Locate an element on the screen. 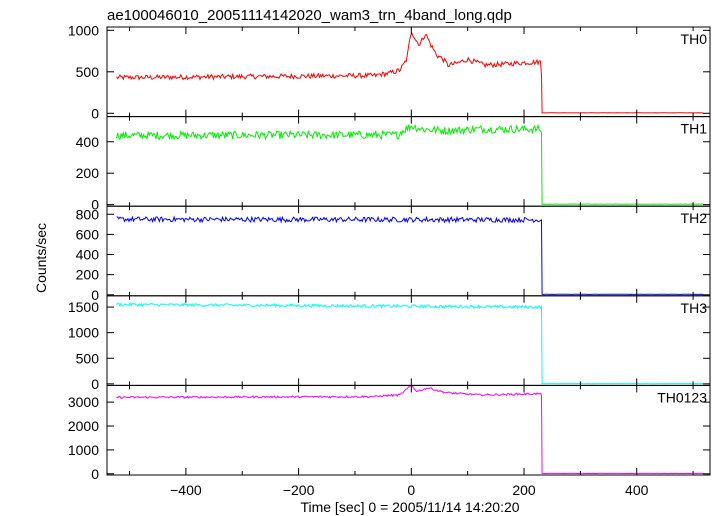 The image size is (717, 516). x-tick-label: −200 is located at coordinates (299, 490).